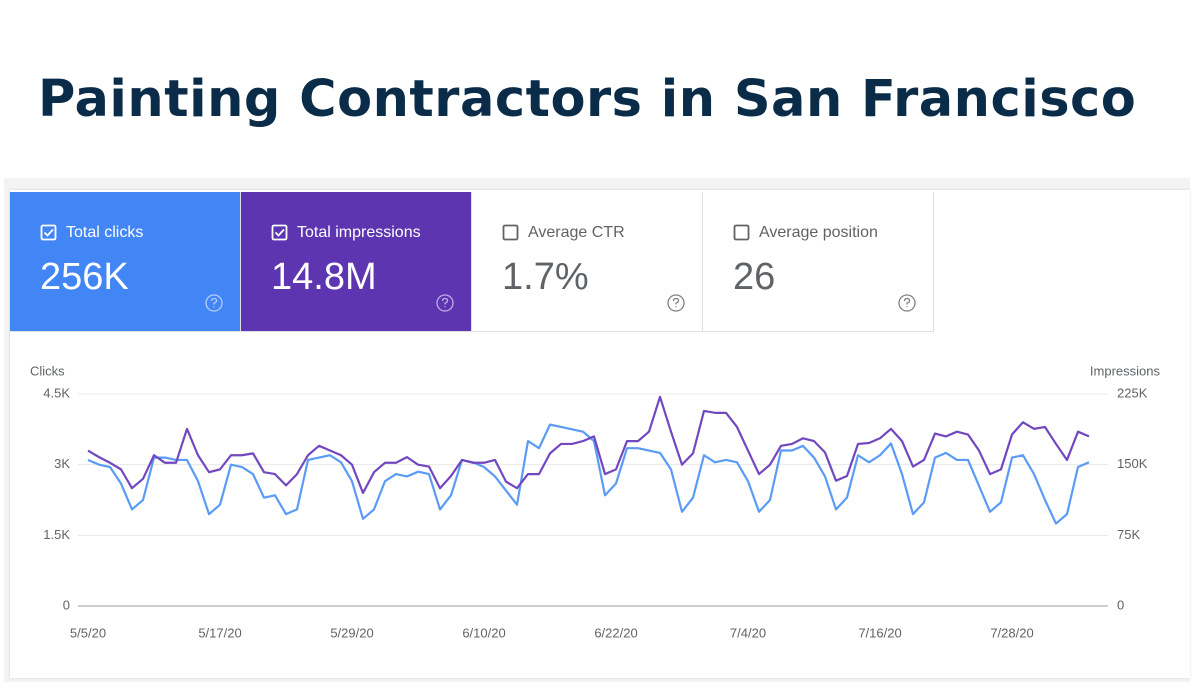 This screenshot has height=700, width=1200. I want to click on metric-value: 256K, so click(84, 277).